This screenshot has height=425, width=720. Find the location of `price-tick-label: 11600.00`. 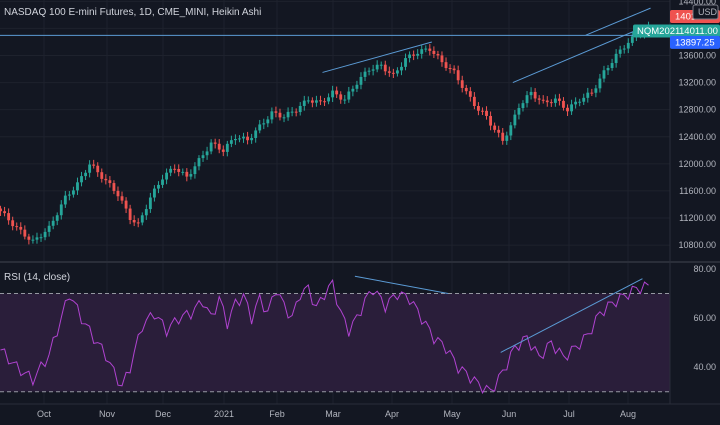

price-tick-label: 11600.00 is located at coordinates (697, 191).